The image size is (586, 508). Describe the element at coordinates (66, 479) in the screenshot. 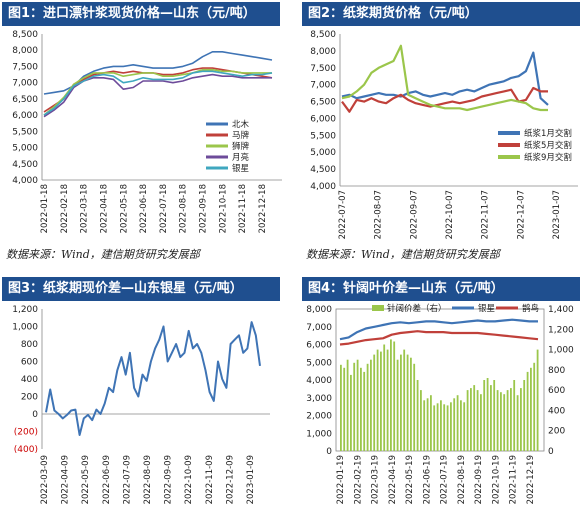

I see `chart3-xtick: 2022-04-09` at that location.